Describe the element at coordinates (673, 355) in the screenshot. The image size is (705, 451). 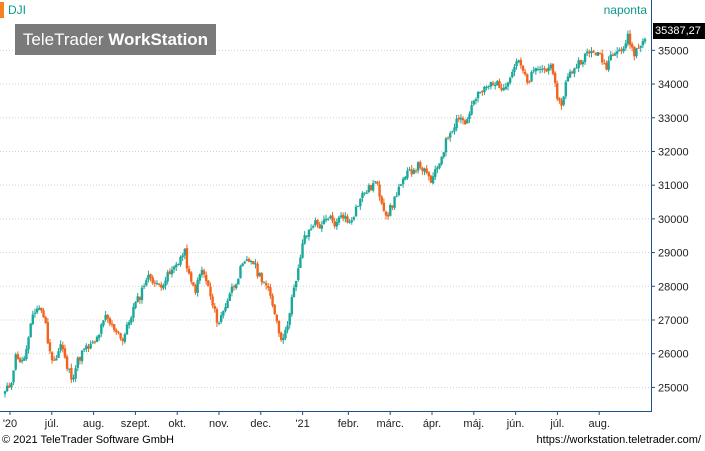
I see `y-tick-label: 26000` at that location.